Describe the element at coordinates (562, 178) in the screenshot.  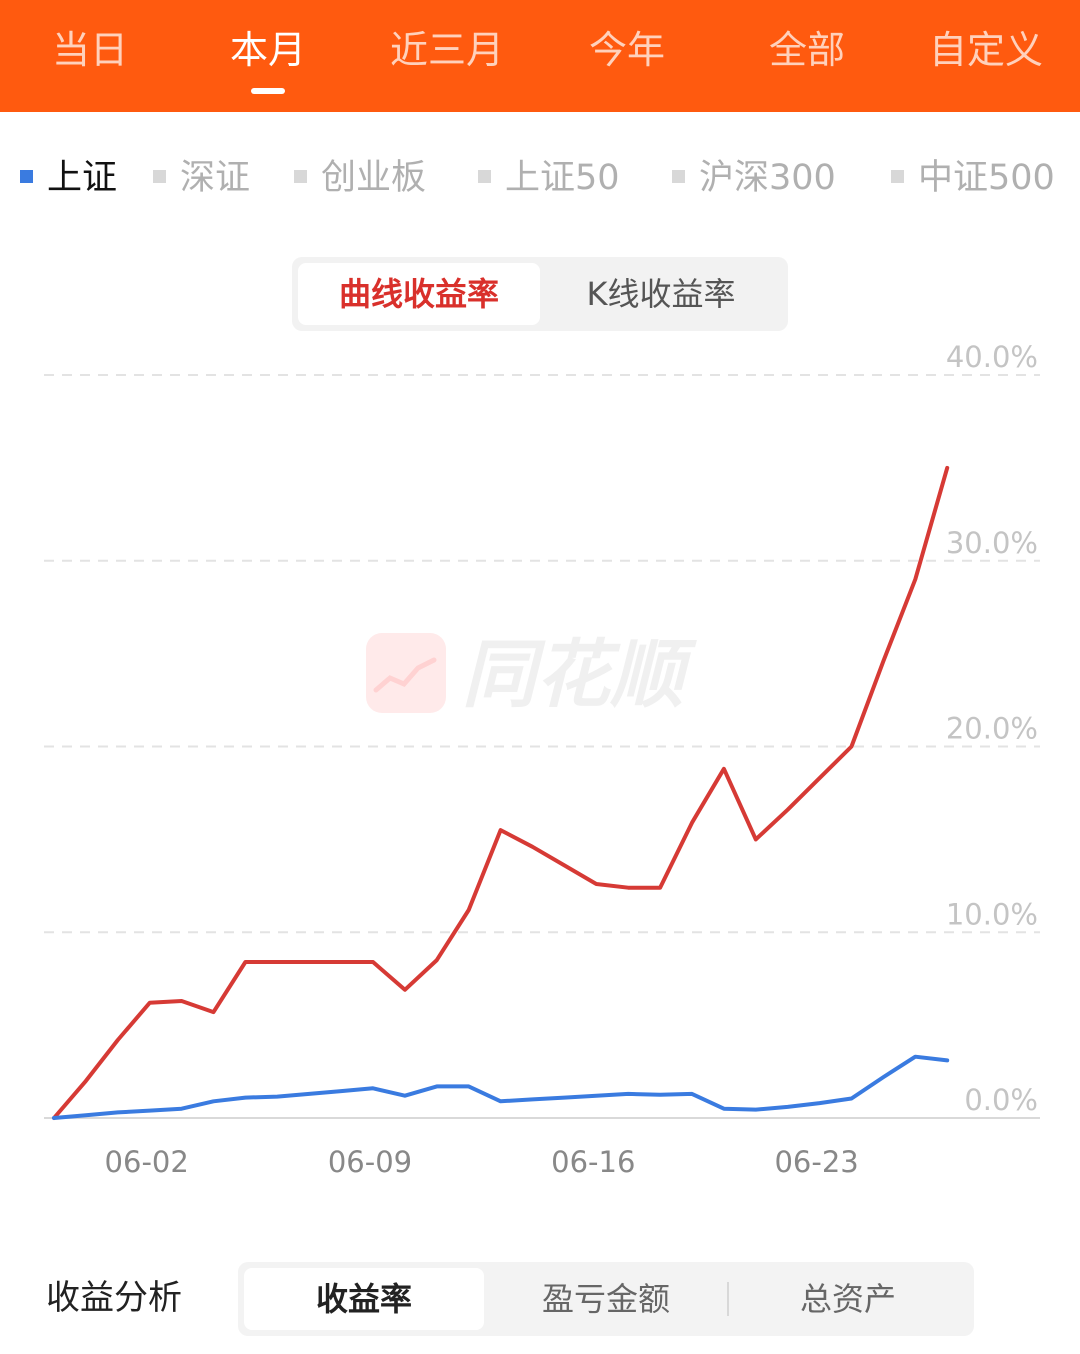
I see `legend-label: 上证50` at that location.